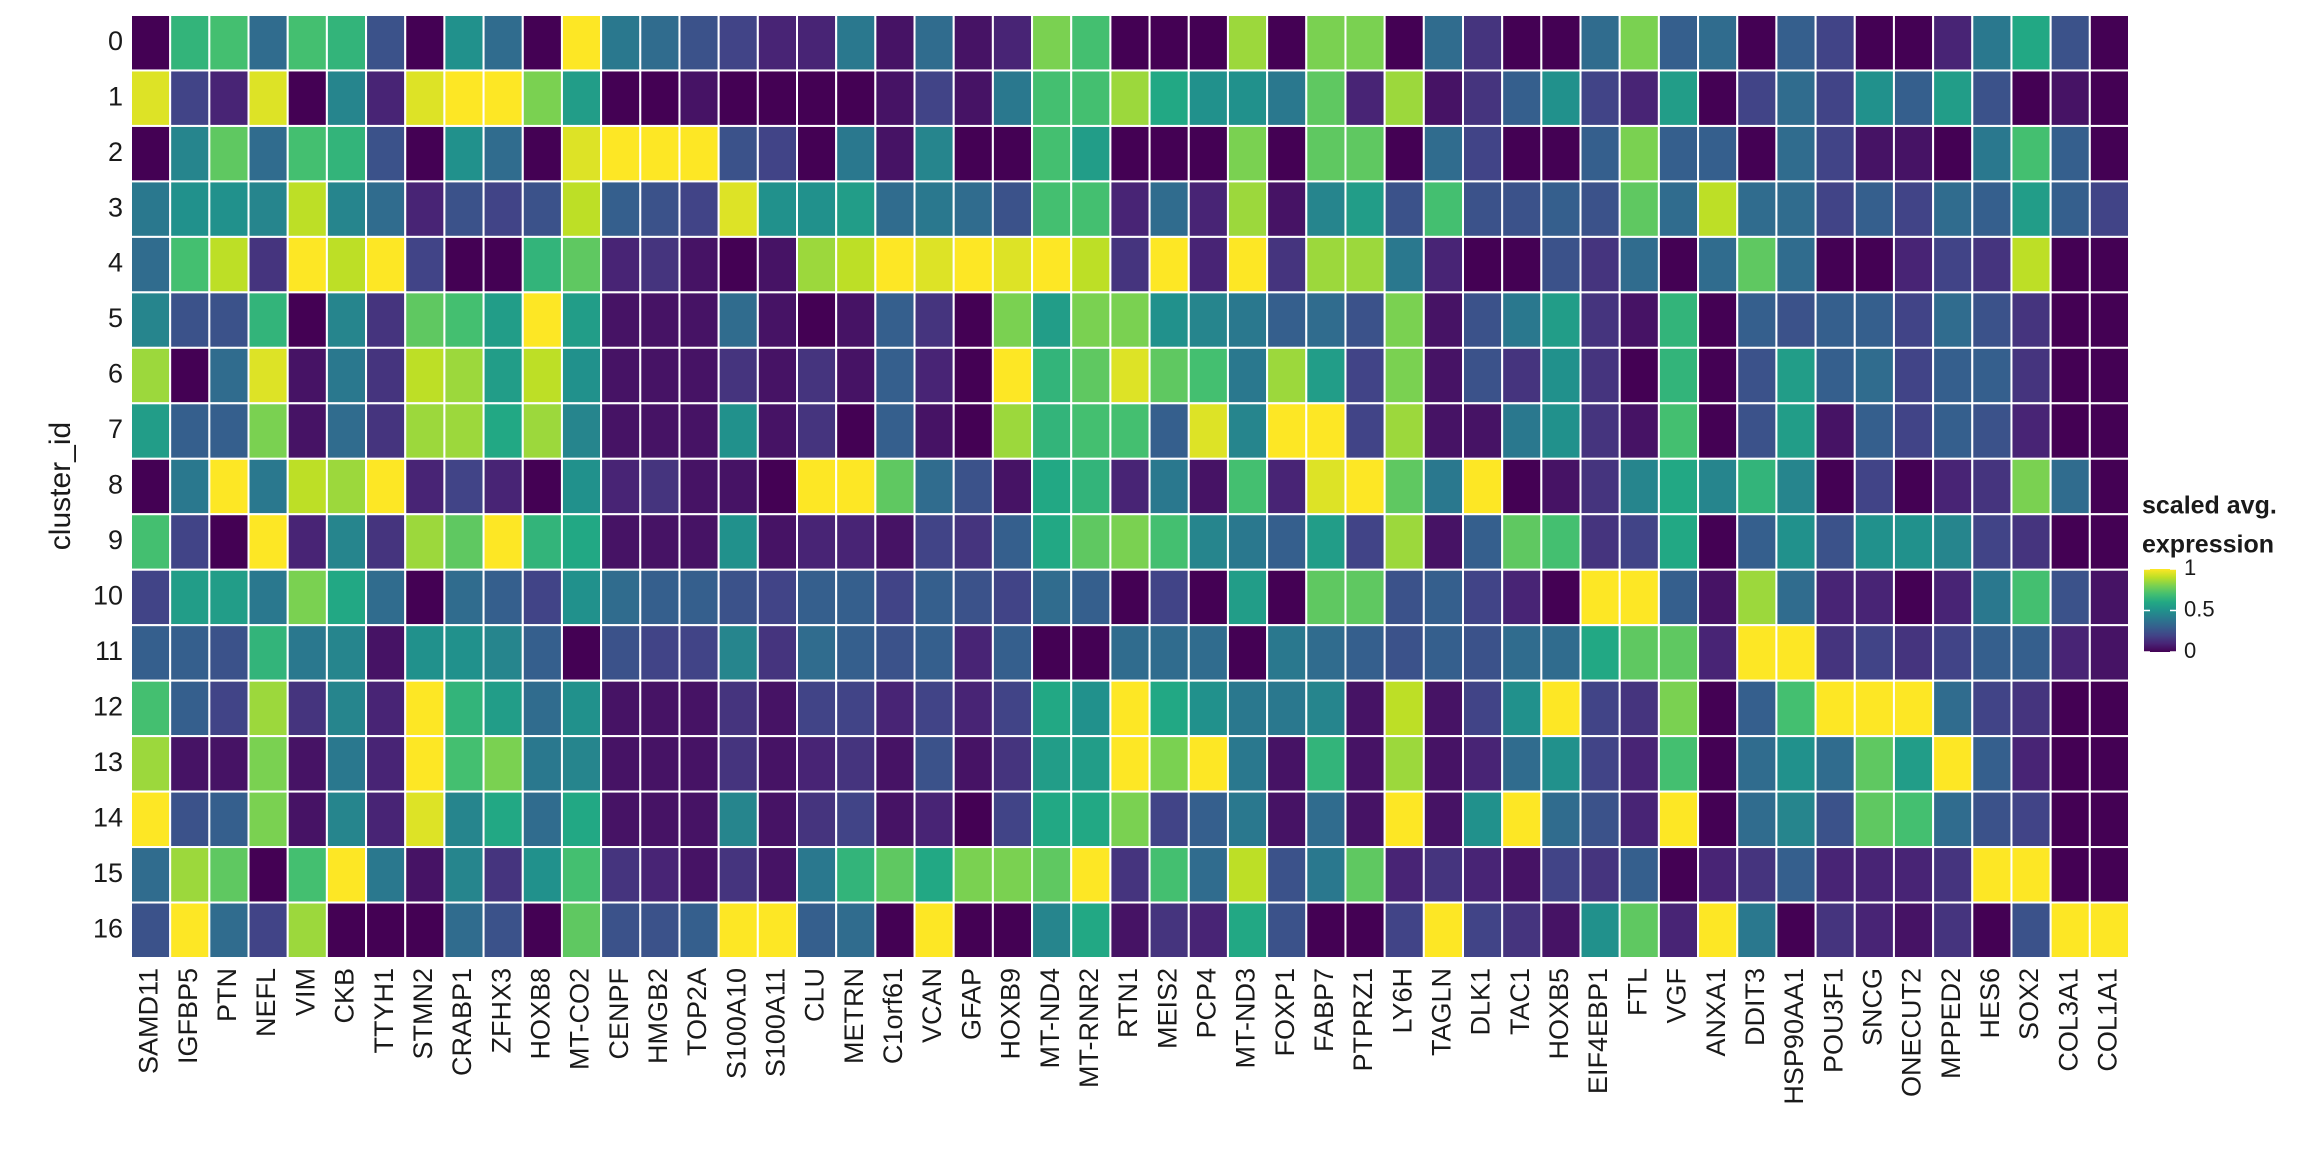 The image size is (2304, 1157). What do you see at coordinates (2190, 567) in the screenshot?
I see `colorbar-tick-label: 1` at bounding box center [2190, 567].